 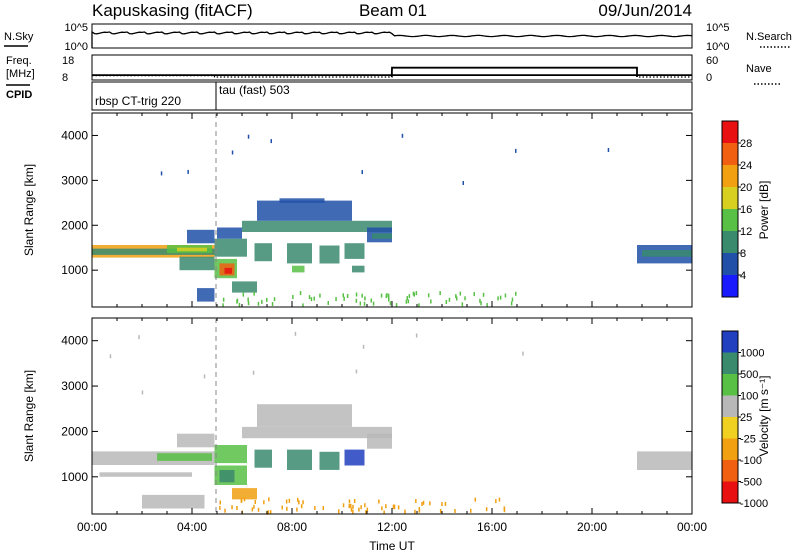 What do you see at coordinates (749, 397) in the screenshot?
I see `velocity-colorbar-label-2: 100` at bounding box center [749, 397].